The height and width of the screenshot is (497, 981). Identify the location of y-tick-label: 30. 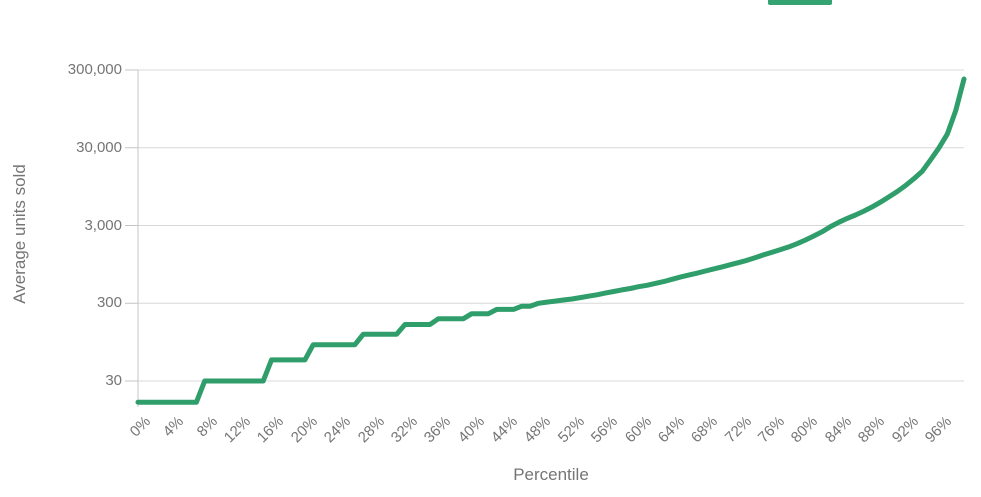
(113, 380).